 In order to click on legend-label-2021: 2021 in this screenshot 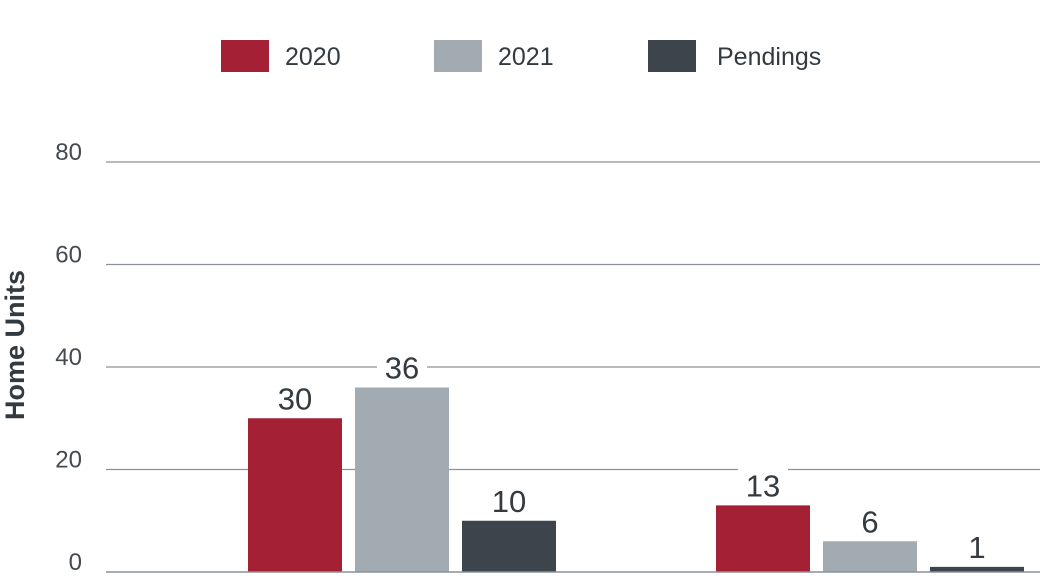, I will do `click(526, 57)`.